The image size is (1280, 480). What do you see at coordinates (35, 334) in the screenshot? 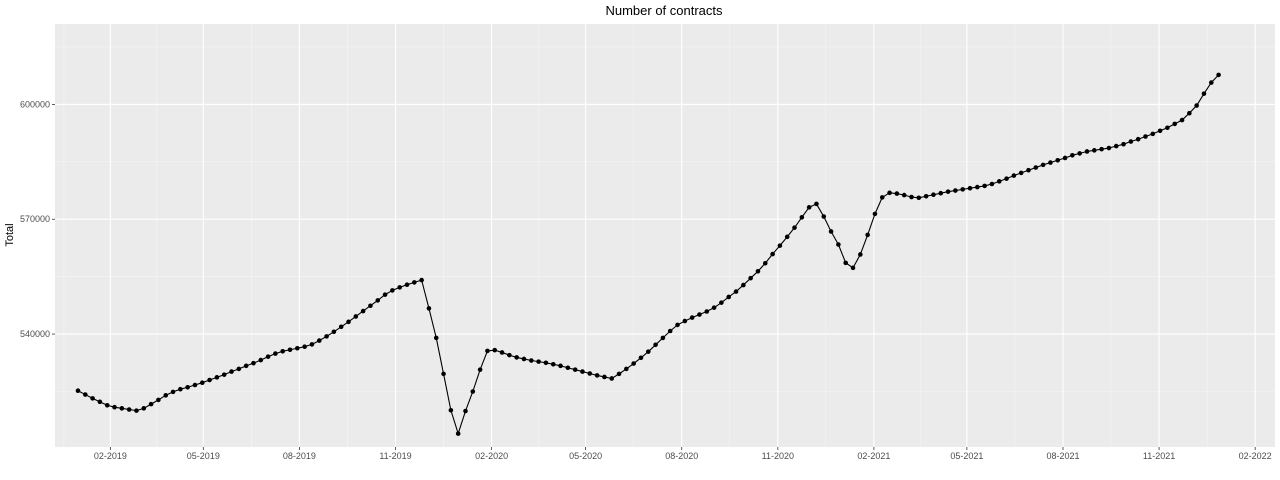
I see `y-tick-label: 540000` at bounding box center [35, 334].